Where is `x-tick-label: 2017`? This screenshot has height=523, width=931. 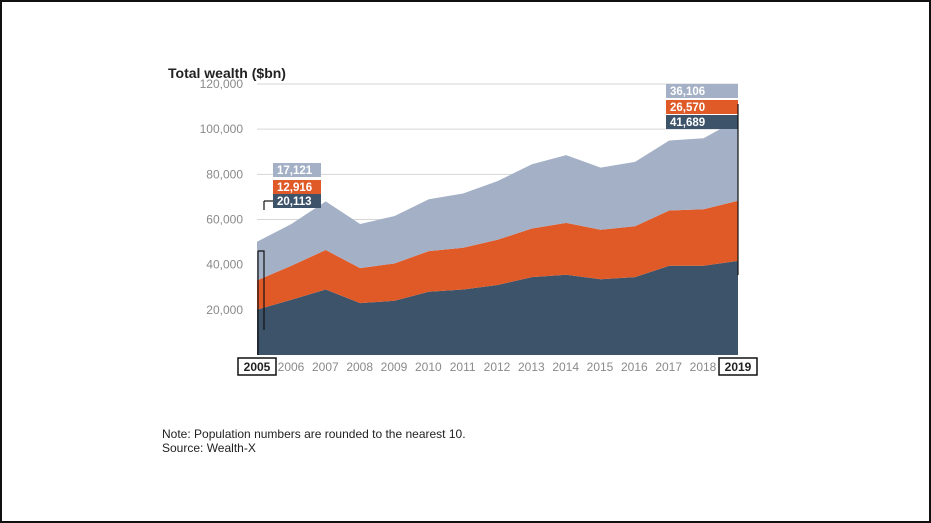 x-tick-label: 2017 is located at coordinates (668, 367).